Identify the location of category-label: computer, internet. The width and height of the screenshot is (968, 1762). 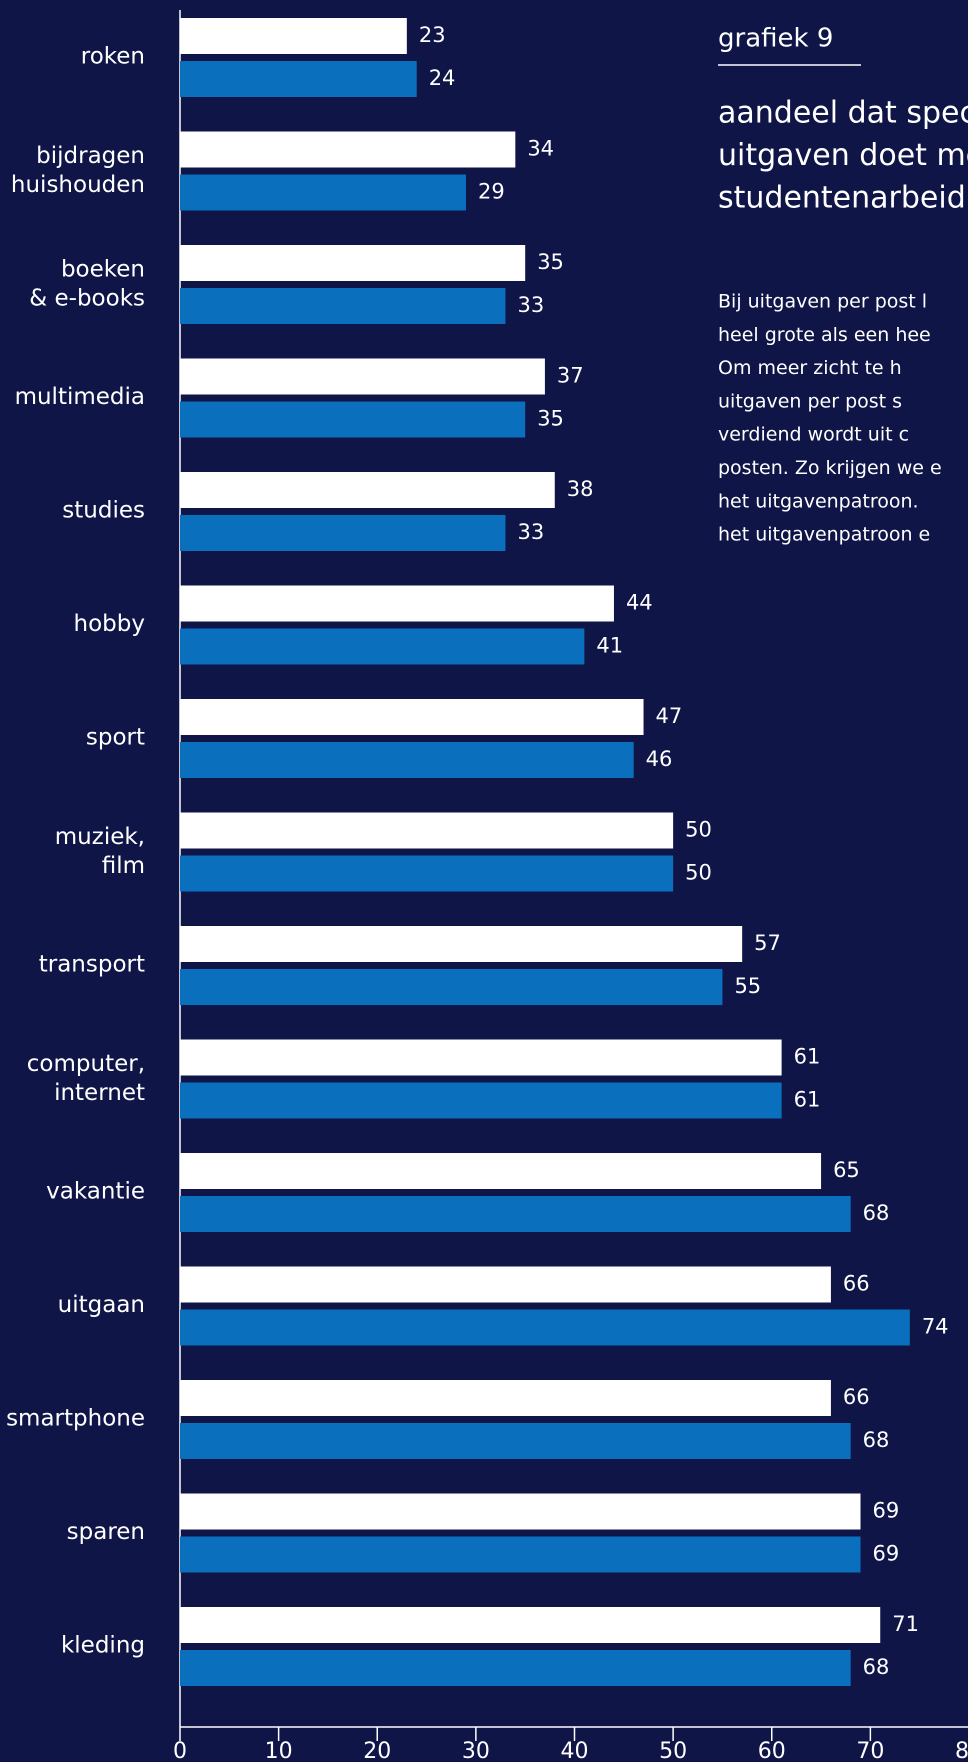
(86, 1078).